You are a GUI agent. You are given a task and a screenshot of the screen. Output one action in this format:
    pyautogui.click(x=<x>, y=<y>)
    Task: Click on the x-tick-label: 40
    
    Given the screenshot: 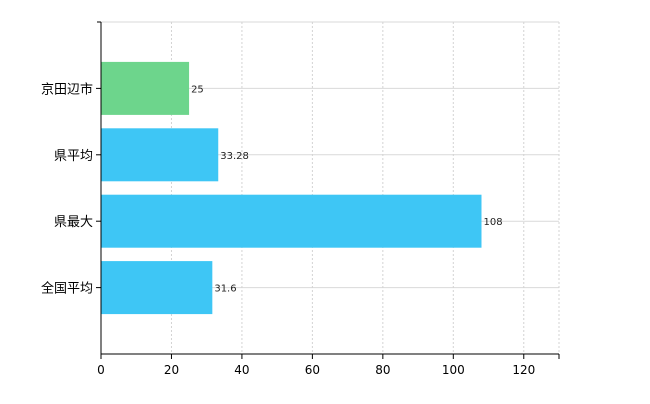 What is the action you would take?
    pyautogui.click(x=241, y=370)
    